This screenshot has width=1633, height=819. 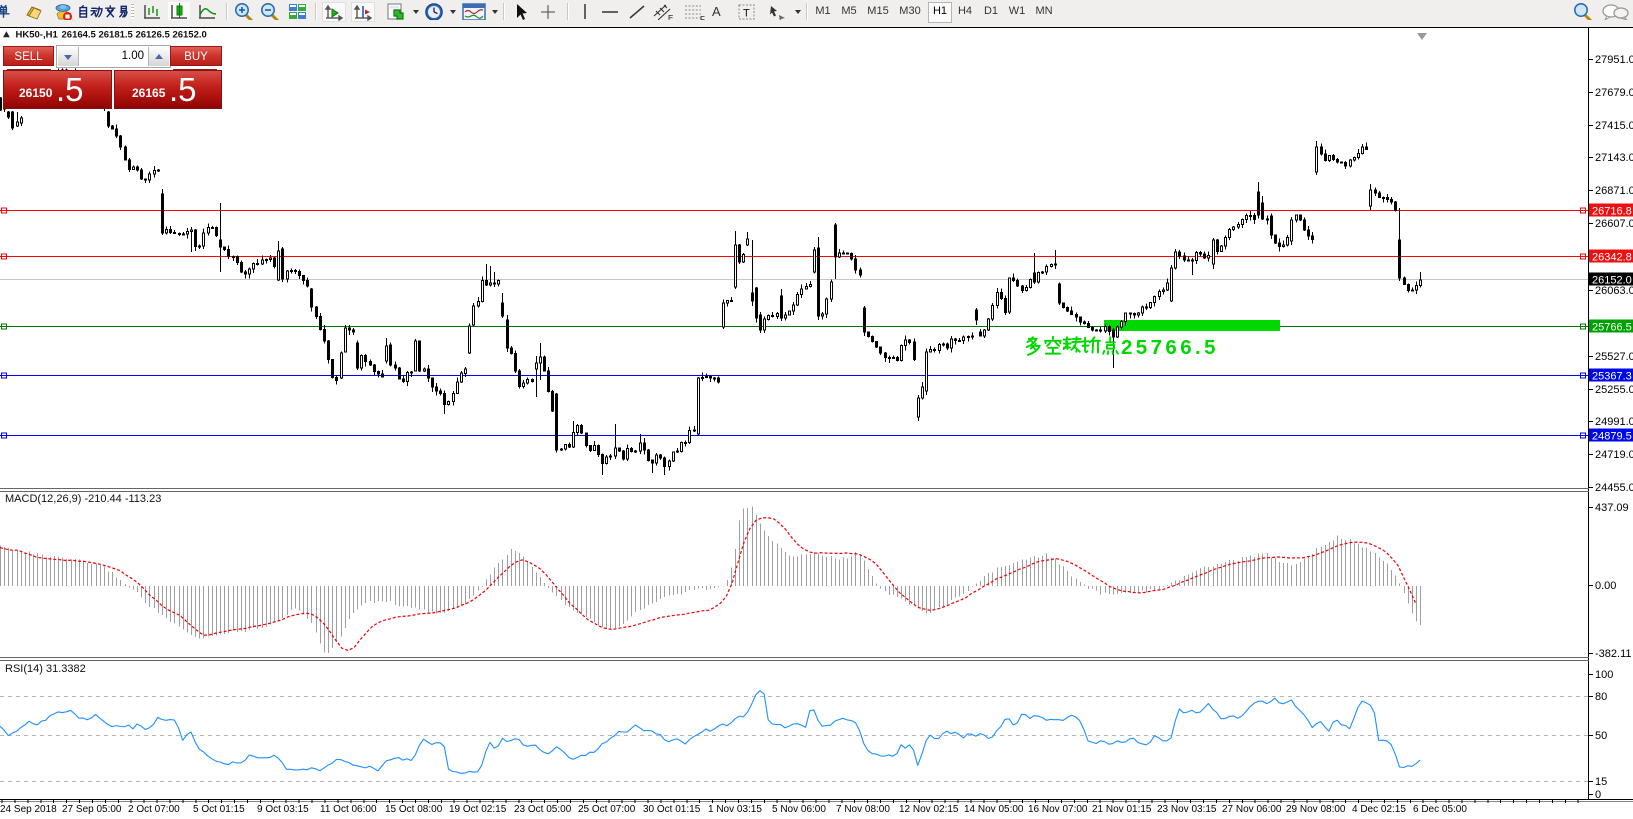 What do you see at coordinates (37, 35) in the screenshot?
I see `svg-text: HK50-,H1` at bounding box center [37, 35].